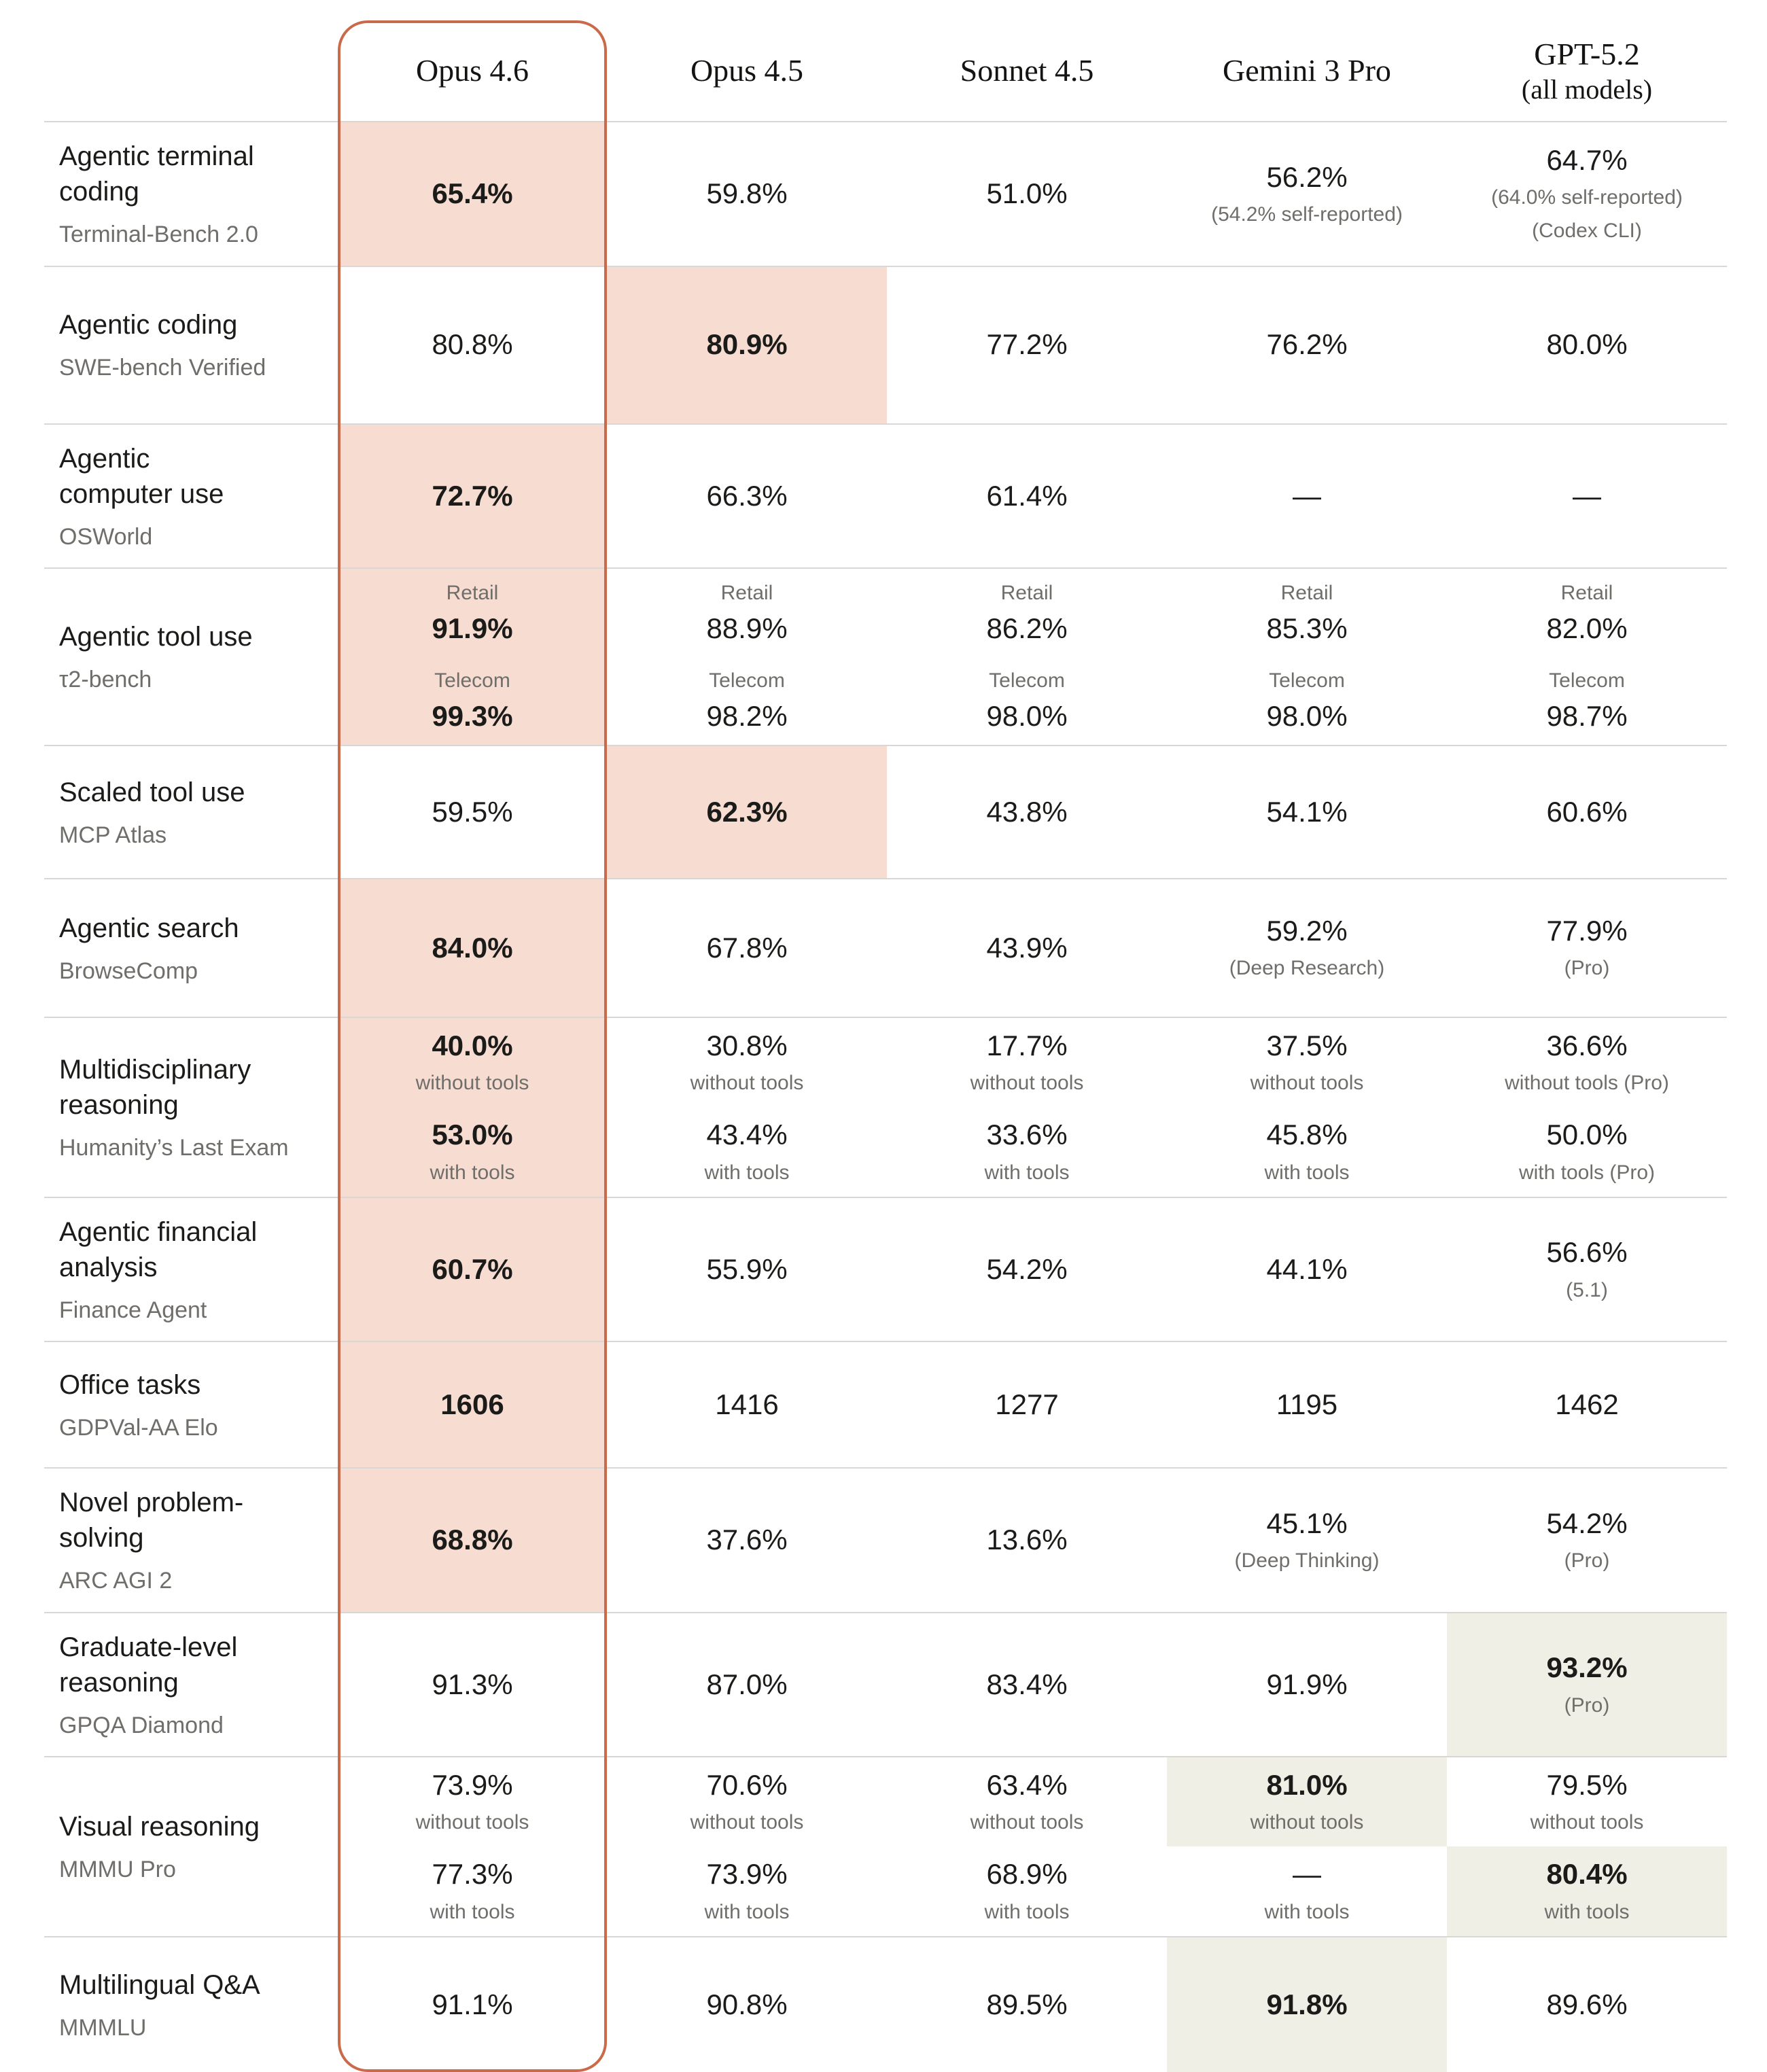 The height and width of the screenshot is (2072, 1767). I want to click on value-cell: 61.4%, so click(1027, 496).